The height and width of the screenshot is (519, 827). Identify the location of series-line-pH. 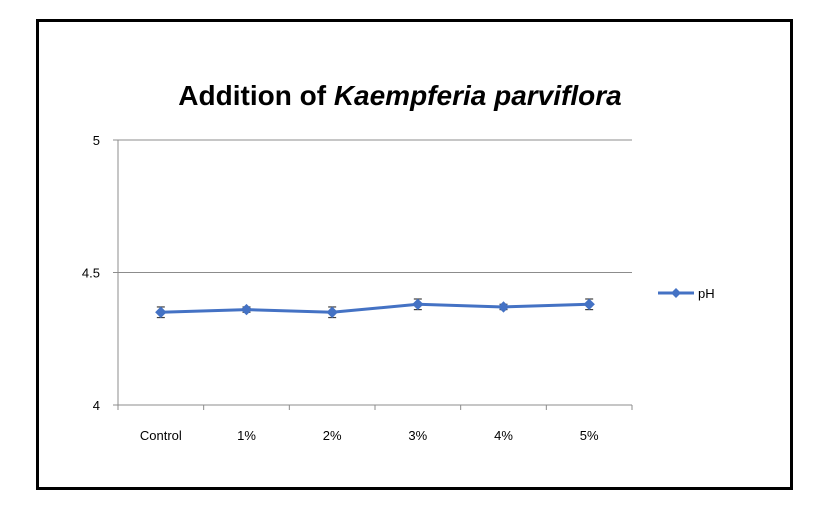
(375, 308).